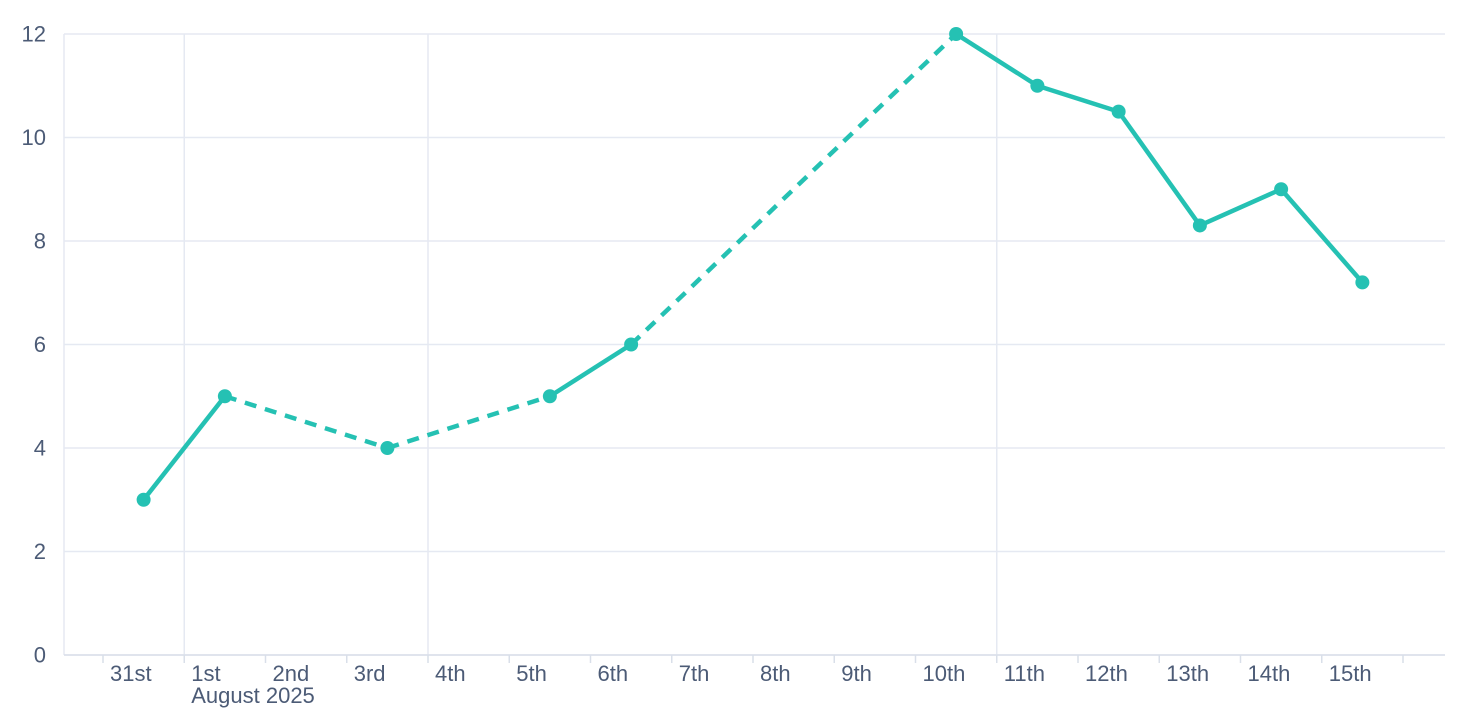 This screenshot has height=726, width=1464. Describe the element at coordinates (291, 673) in the screenshot. I see `x-tick-label: 2nd` at that location.